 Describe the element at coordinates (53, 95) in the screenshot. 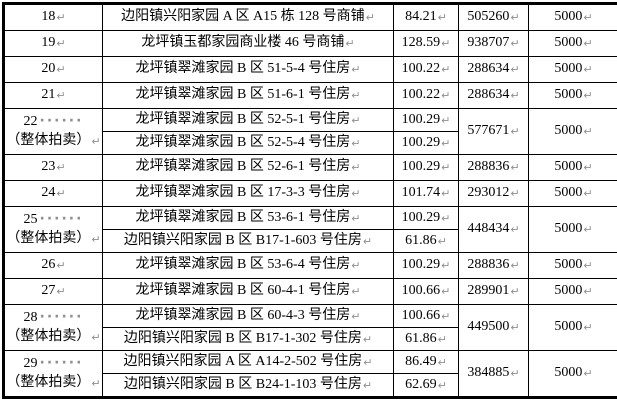

I see `row-number-cell: 21↵` at that location.